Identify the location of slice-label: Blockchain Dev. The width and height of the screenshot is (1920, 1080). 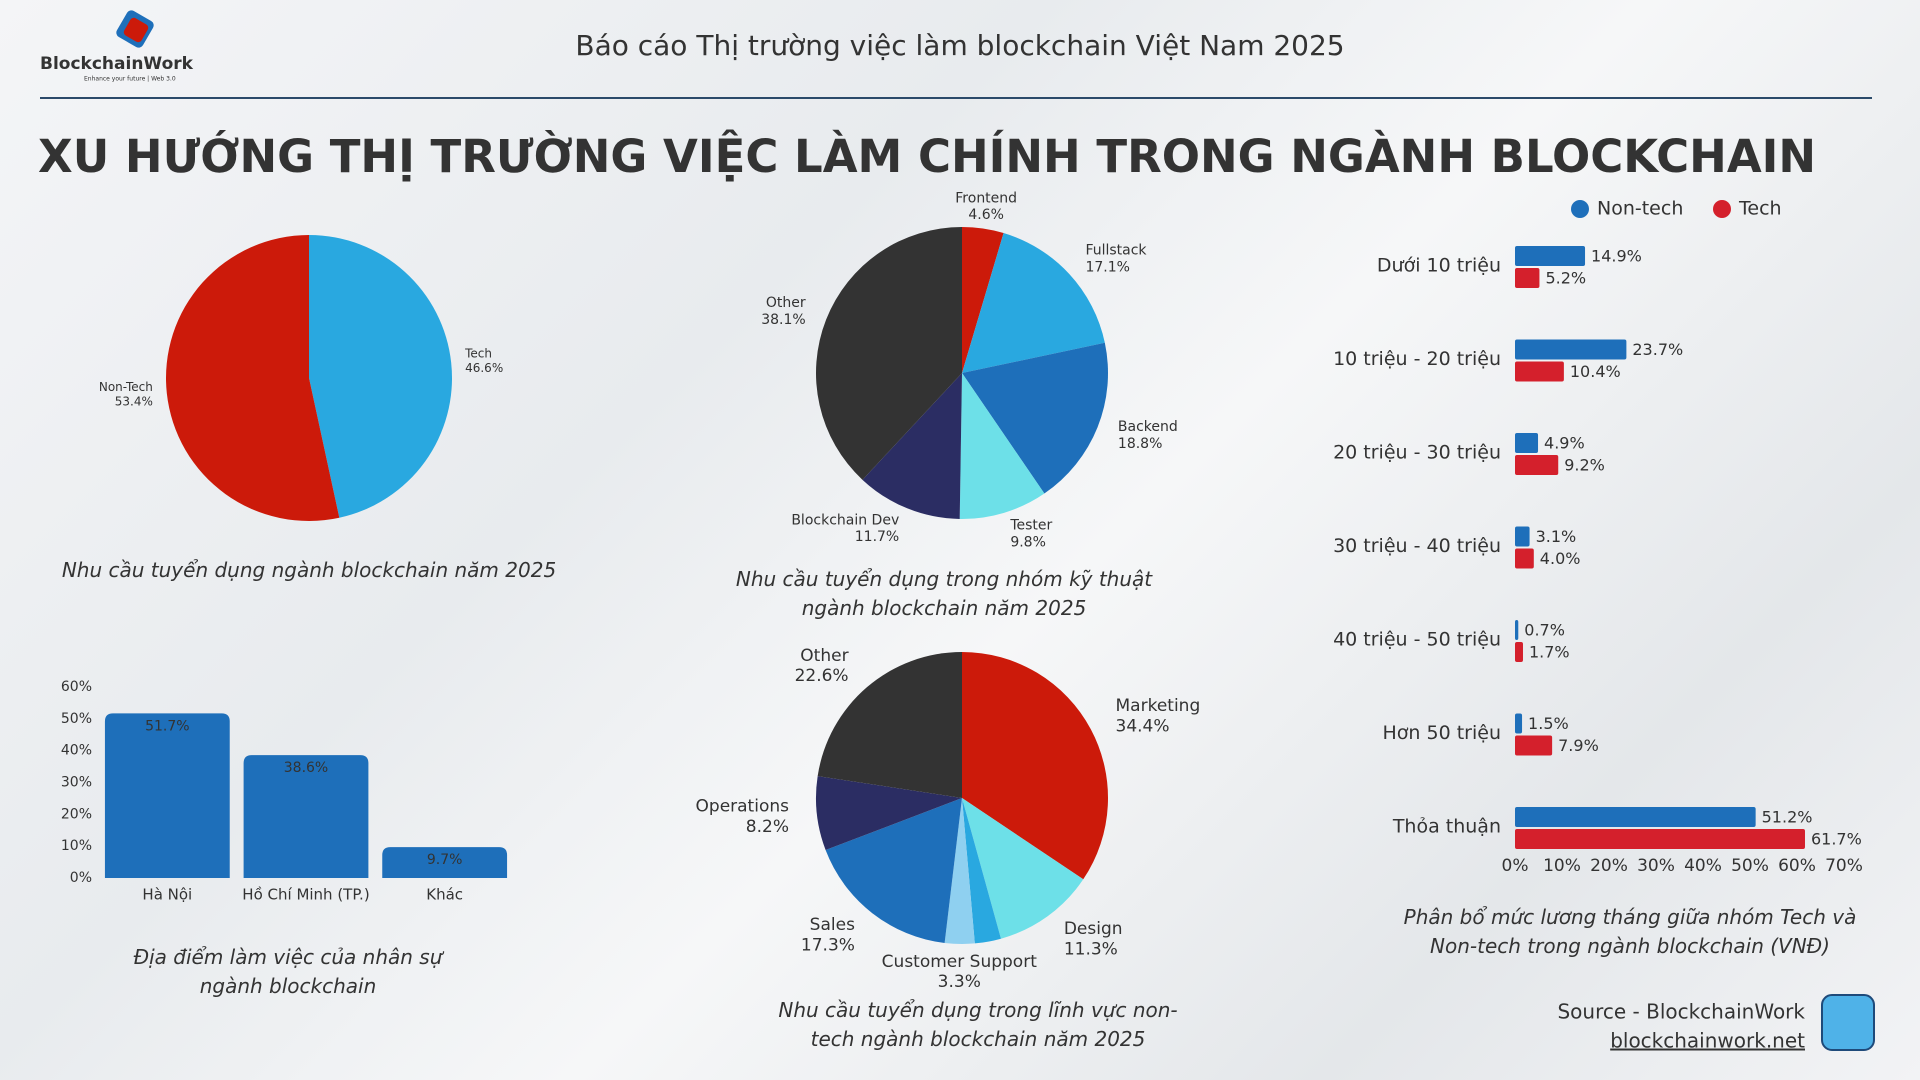
(845, 520).